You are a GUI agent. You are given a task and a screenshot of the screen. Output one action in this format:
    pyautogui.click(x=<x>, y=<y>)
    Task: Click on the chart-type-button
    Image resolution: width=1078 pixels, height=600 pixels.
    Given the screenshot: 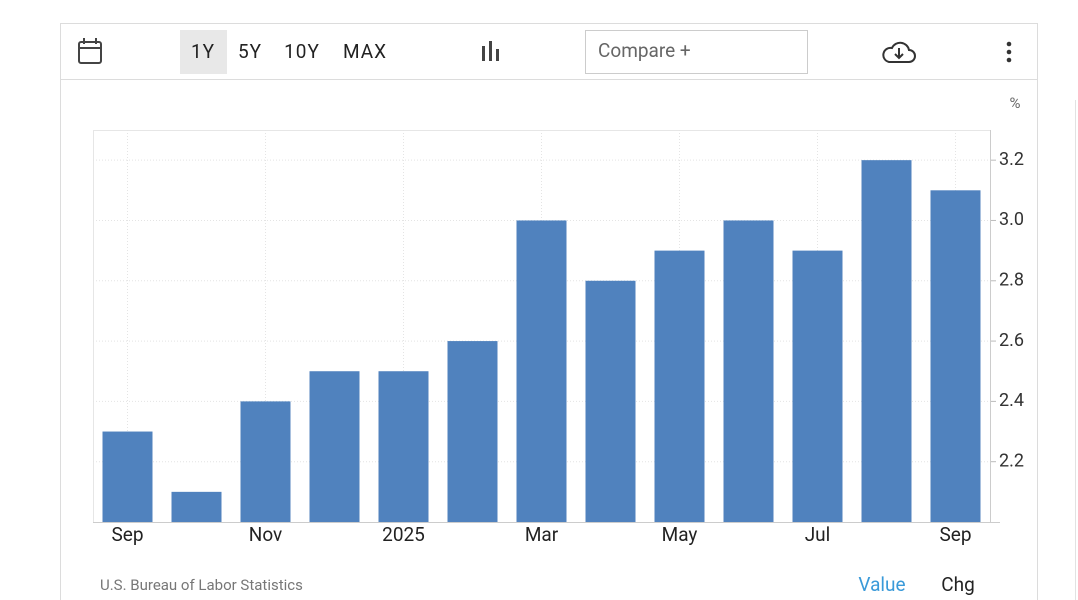 What is the action you would take?
    pyautogui.click(x=490, y=51)
    